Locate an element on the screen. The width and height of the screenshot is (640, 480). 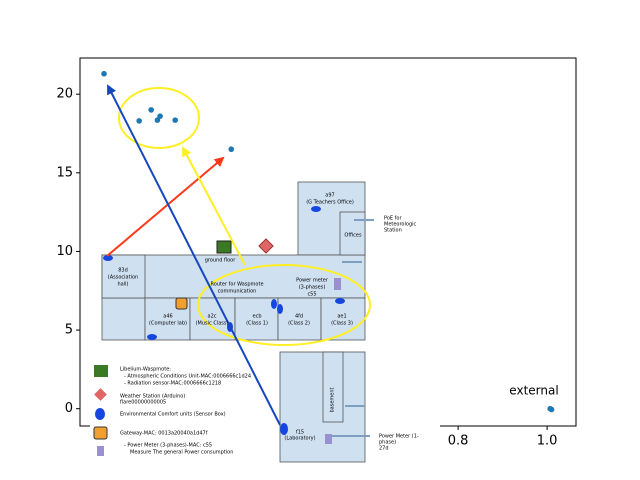
plan-label: Meteorologic is located at coordinates (400, 225).